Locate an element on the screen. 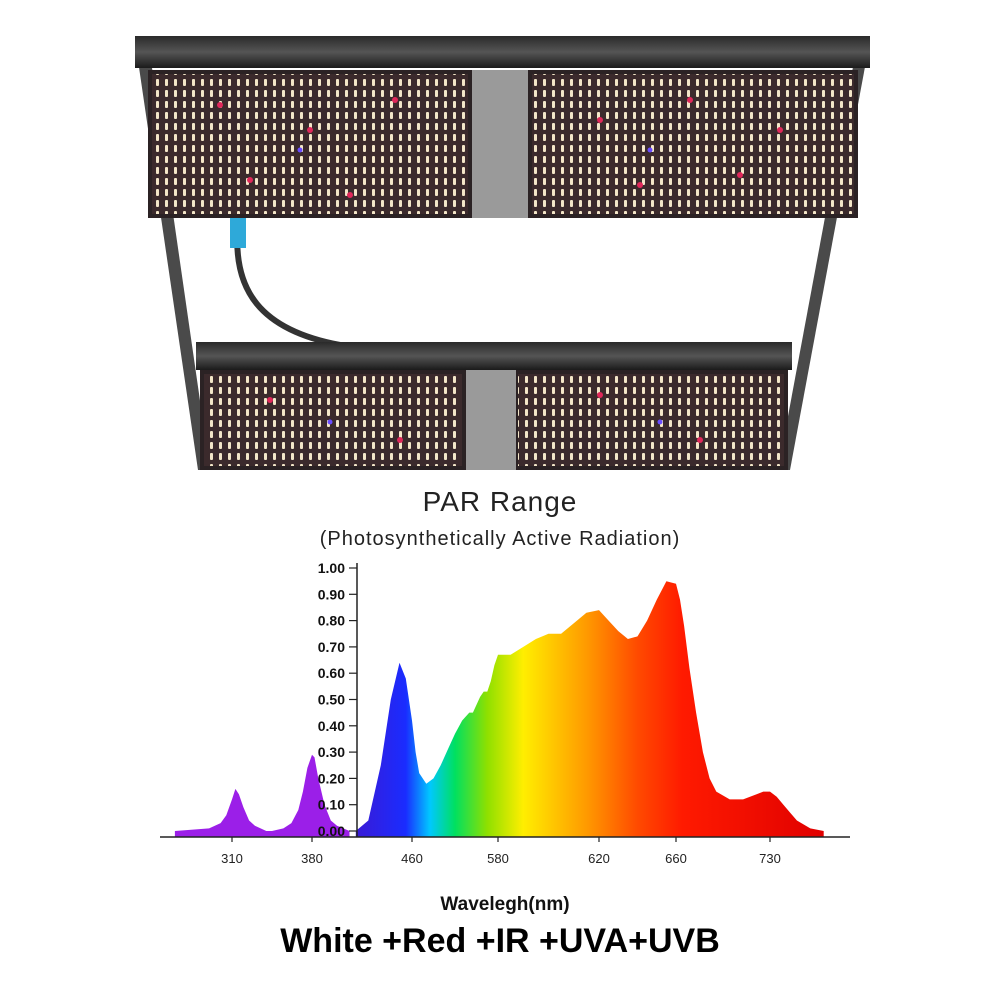  caption: White +Red +IR +UVA+UVB is located at coordinates (500, 941).